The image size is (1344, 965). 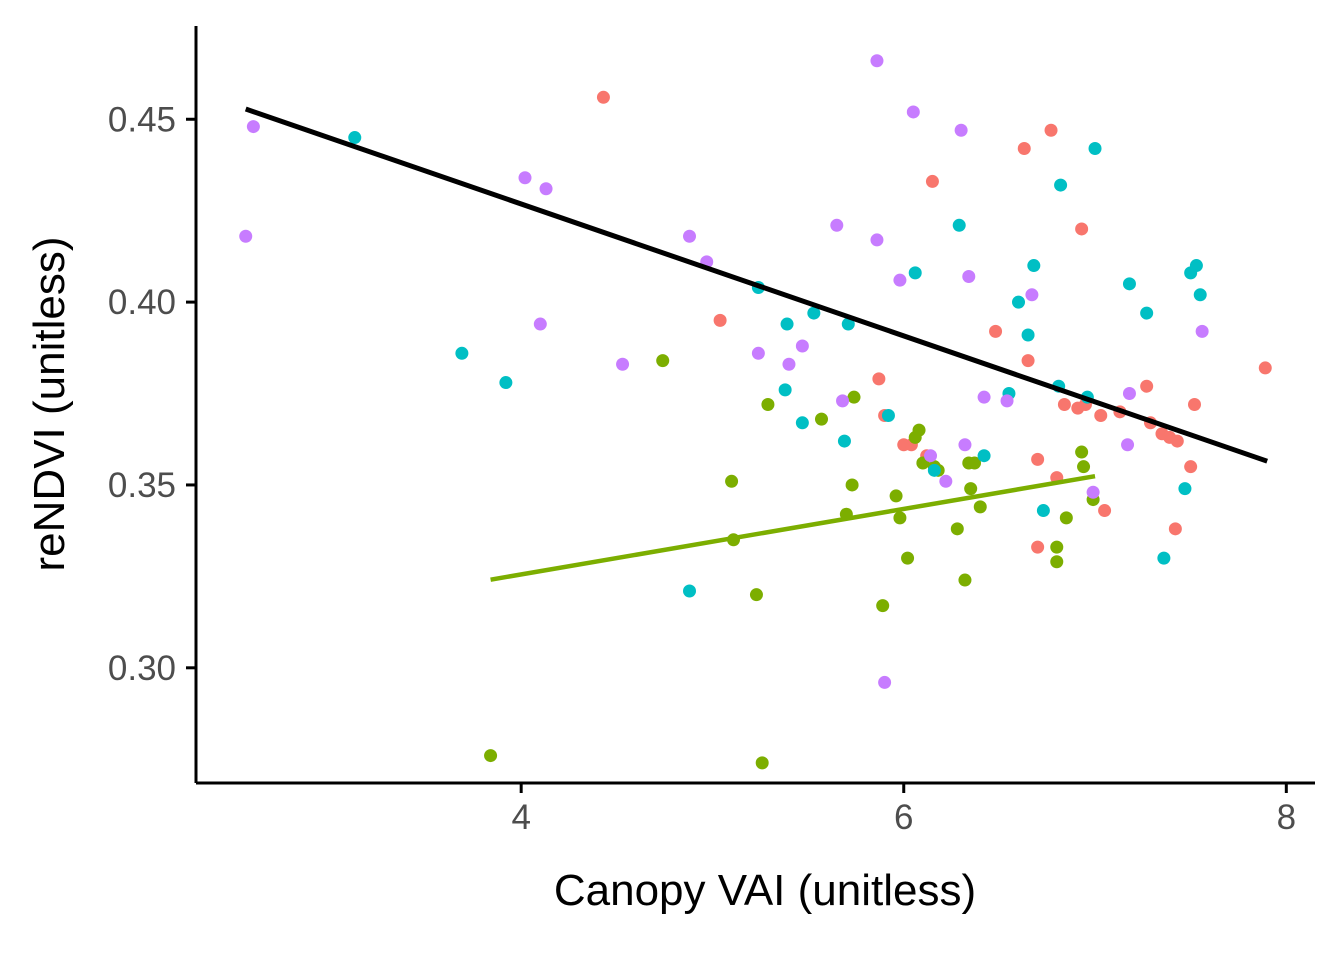 What do you see at coordinates (793, 527) in the screenshot?
I see `trend-line` at bounding box center [793, 527].